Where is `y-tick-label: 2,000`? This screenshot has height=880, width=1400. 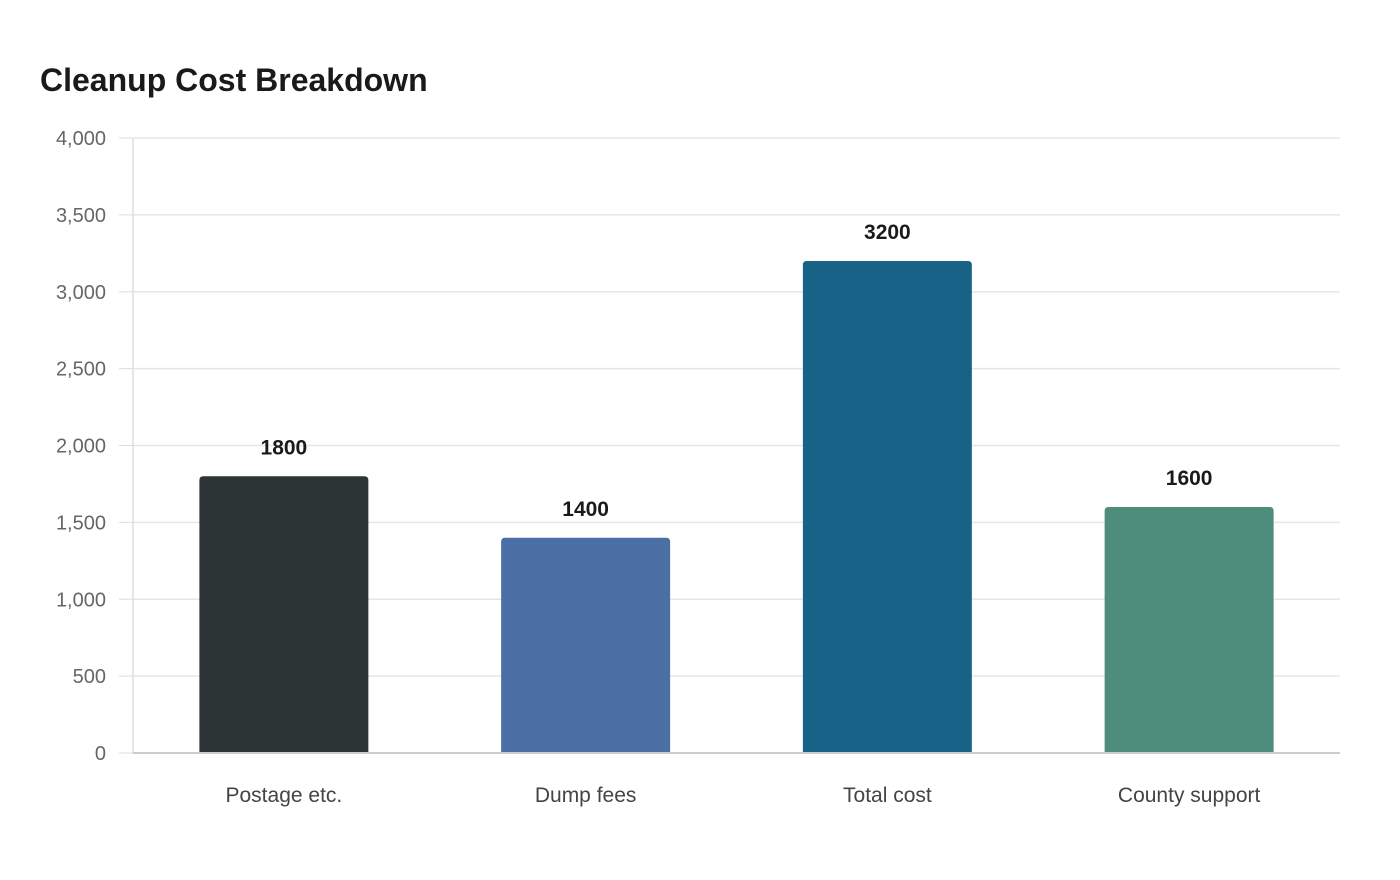 y-tick-label: 2,000 is located at coordinates (81, 447).